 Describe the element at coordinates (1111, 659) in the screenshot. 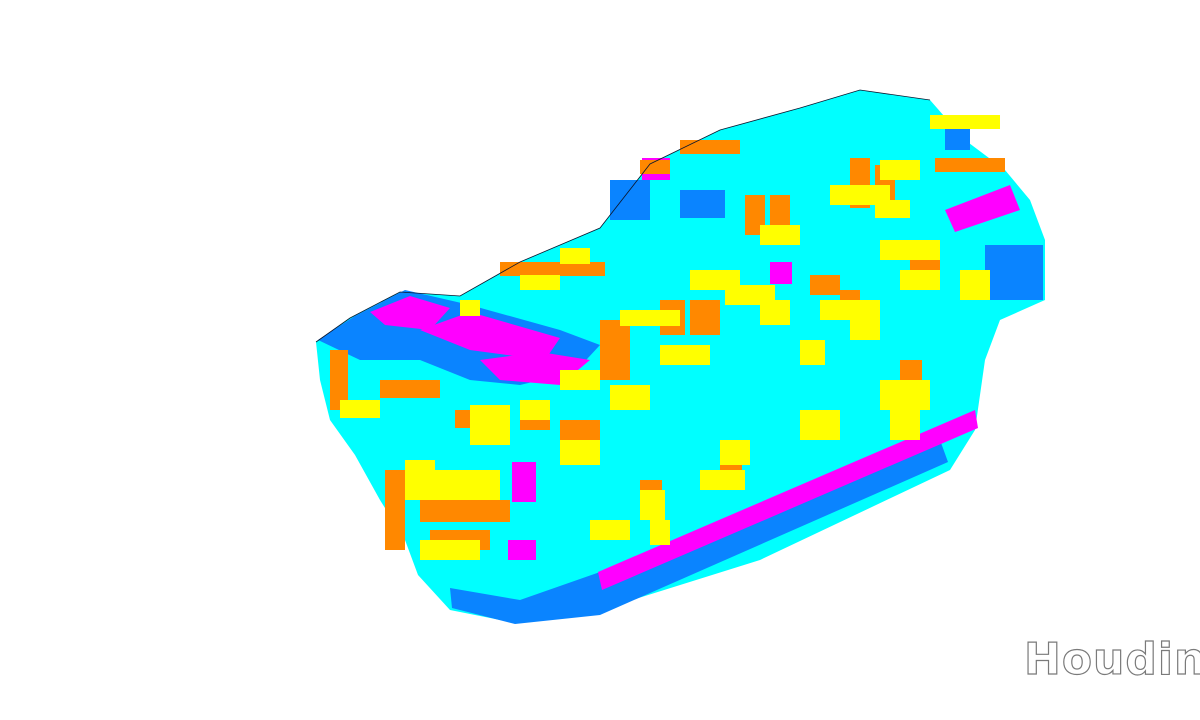

I see `houdini-watermark: Houdini` at that location.